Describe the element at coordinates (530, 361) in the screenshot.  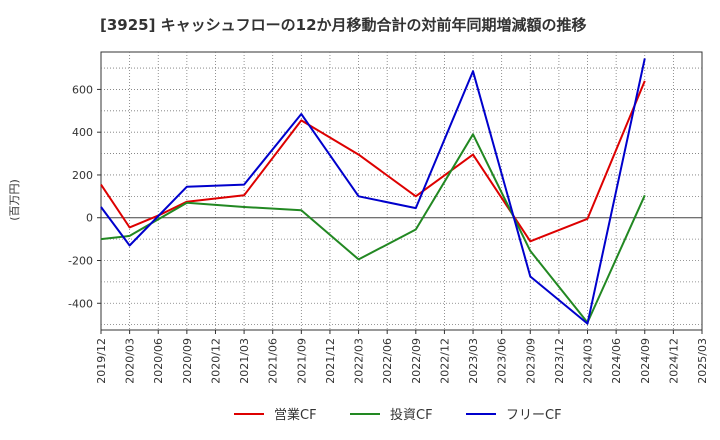
I see `x-tick-label: 2023/09` at that location.